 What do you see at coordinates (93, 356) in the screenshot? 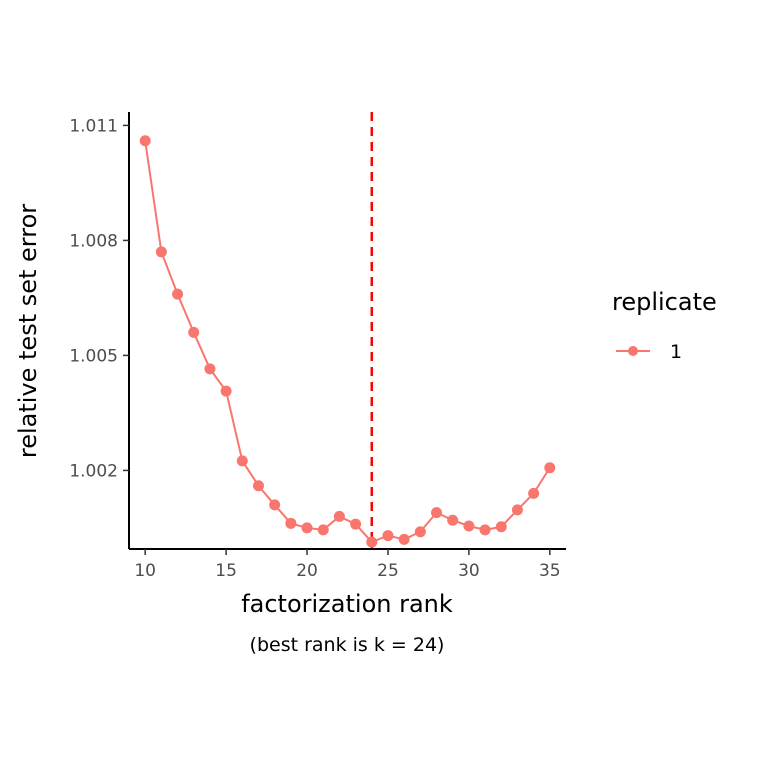
I see `y-tick-label: 1.005` at bounding box center [93, 356].